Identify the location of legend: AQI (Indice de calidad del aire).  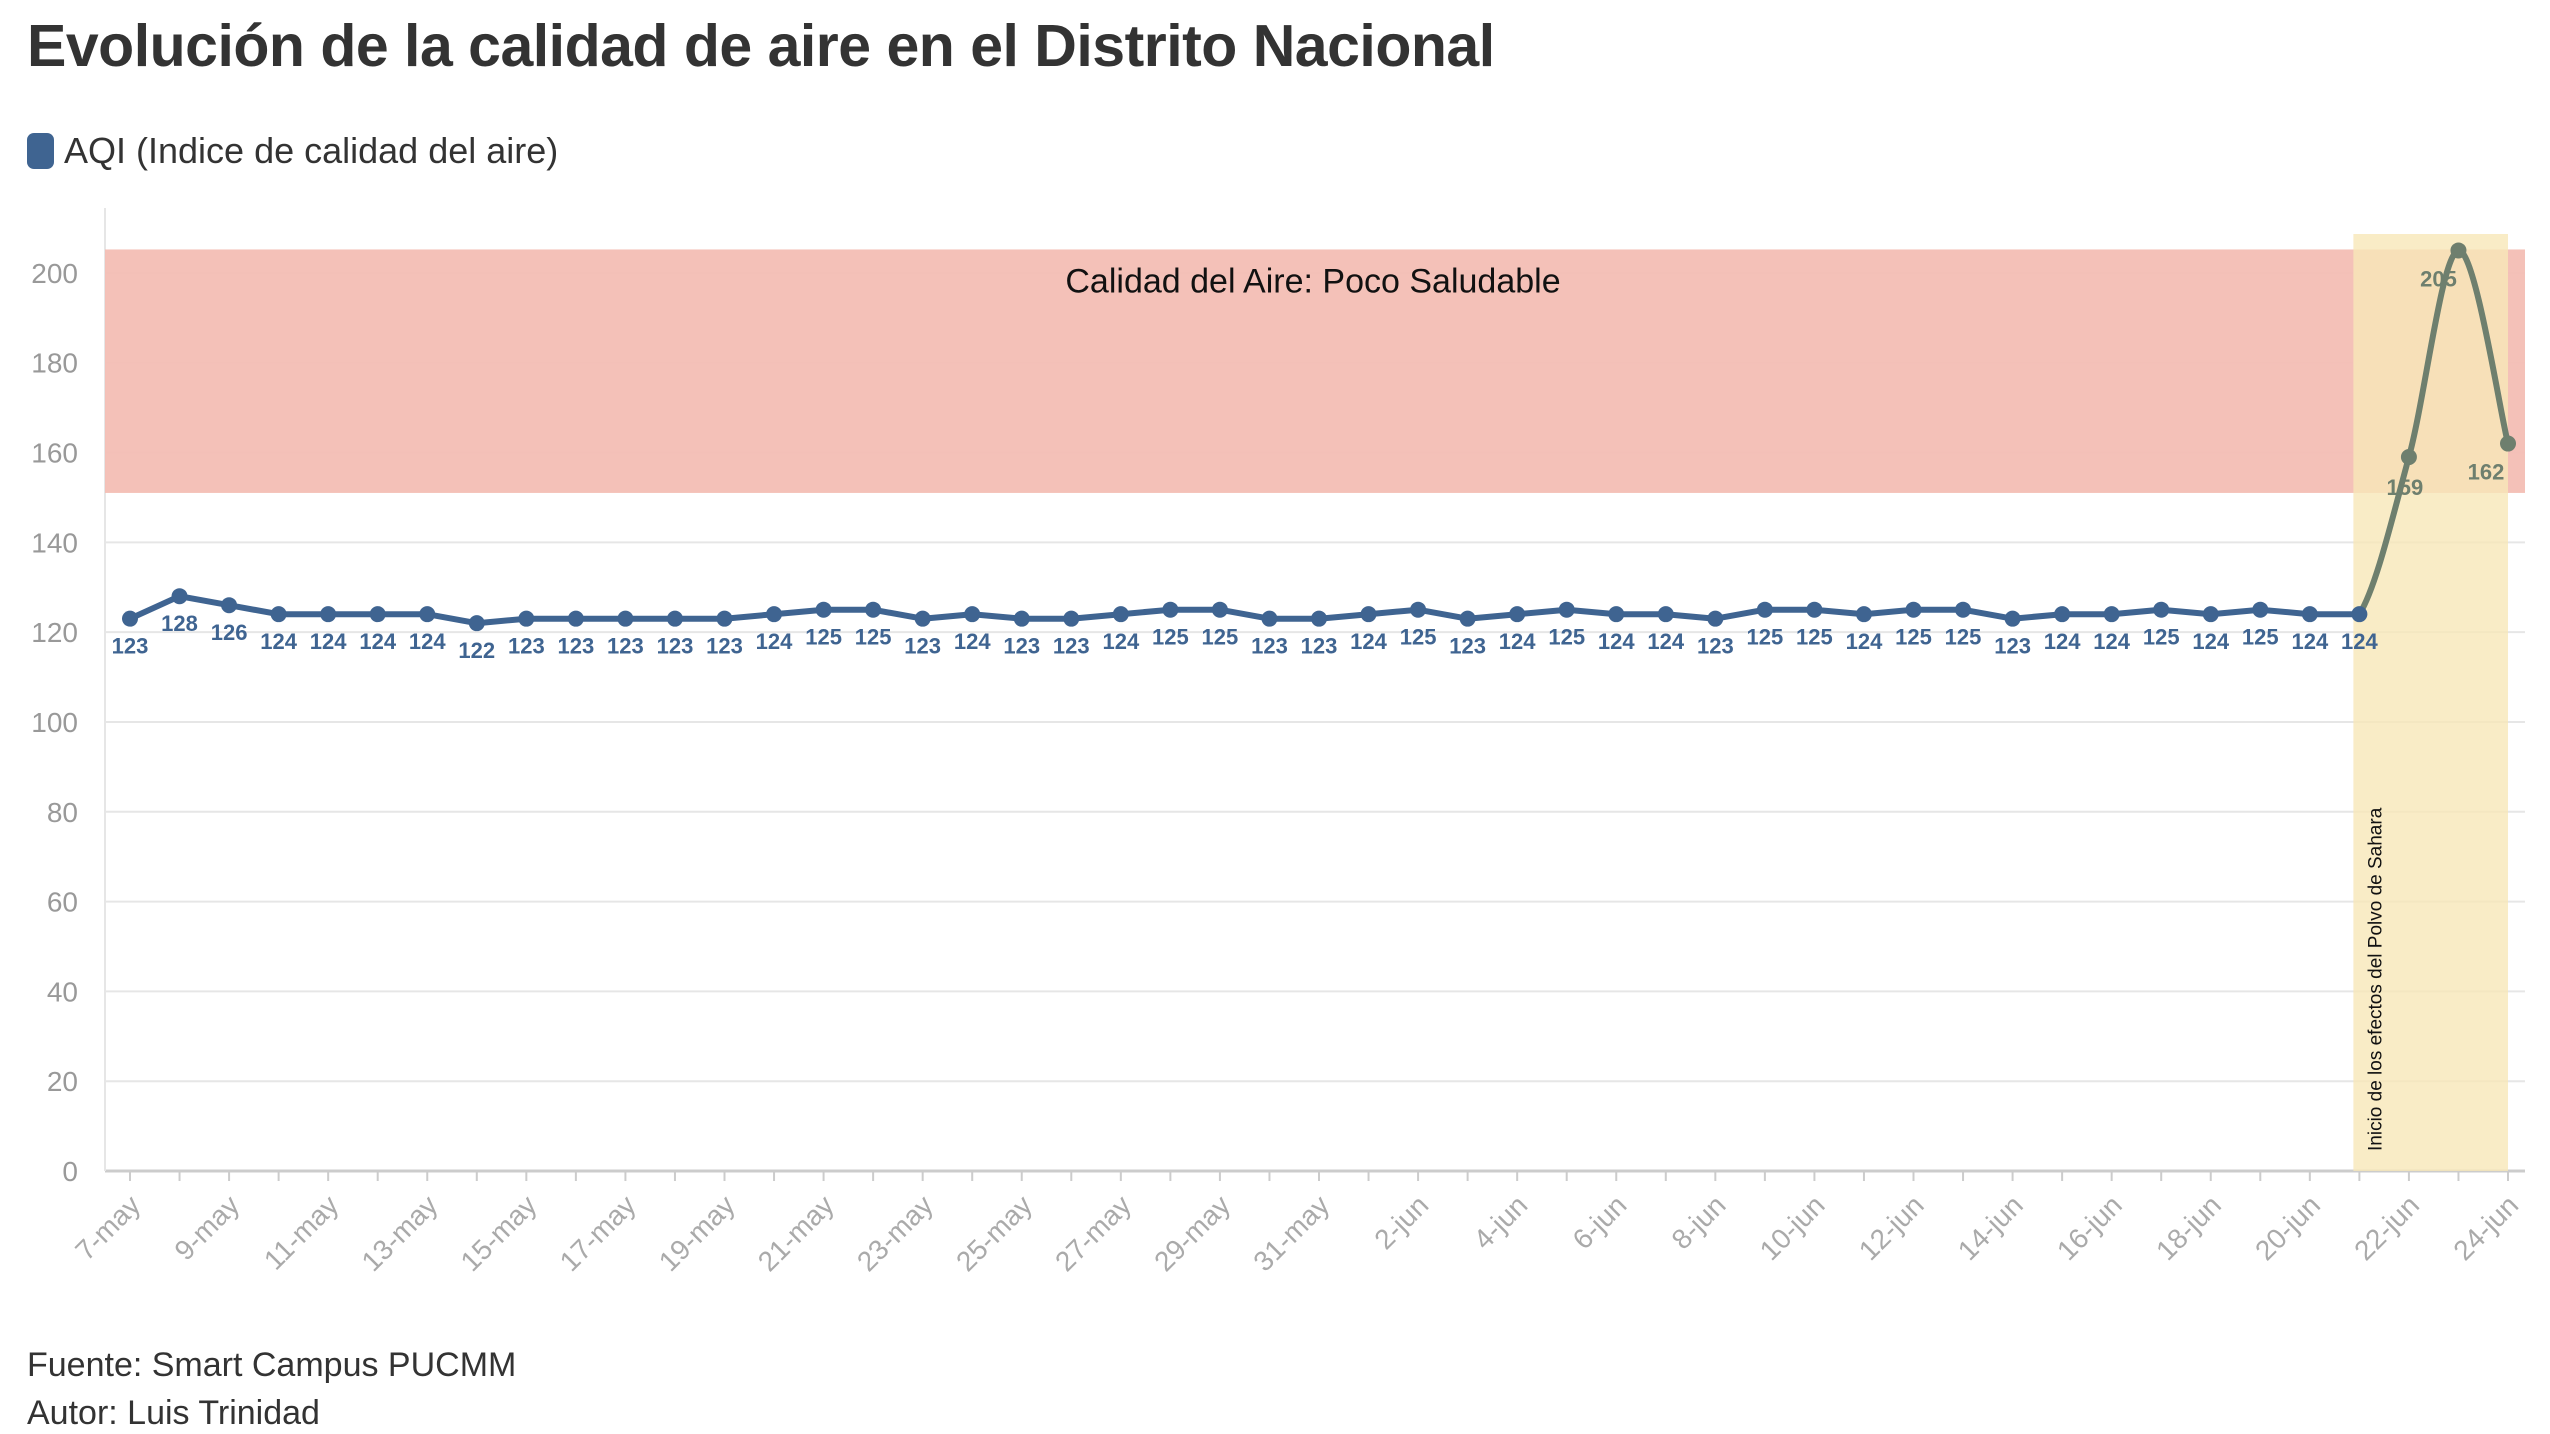
(292, 151).